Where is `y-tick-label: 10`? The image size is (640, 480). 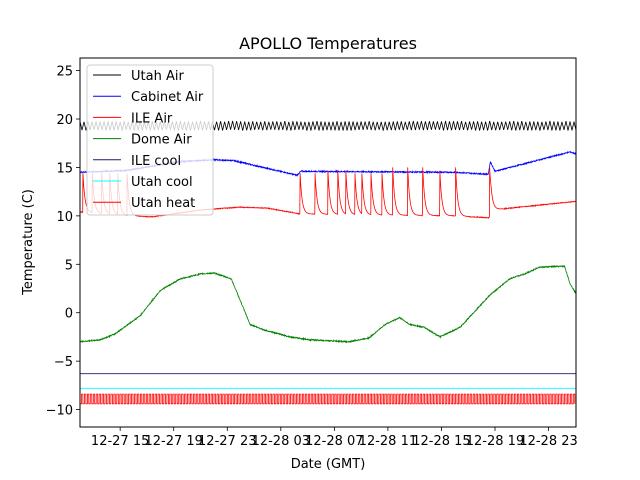
y-tick-label: 10 is located at coordinates (64, 217).